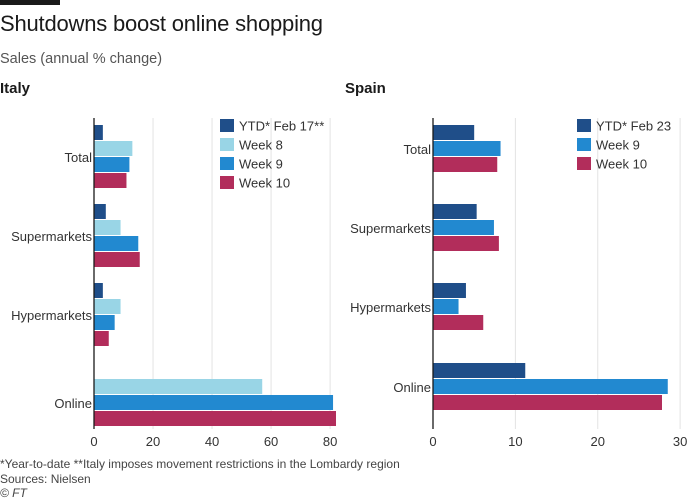 The image size is (700, 500). What do you see at coordinates (93, 441) in the screenshot?
I see `x-tick-label-italy-0: 0` at bounding box center [93, 441].